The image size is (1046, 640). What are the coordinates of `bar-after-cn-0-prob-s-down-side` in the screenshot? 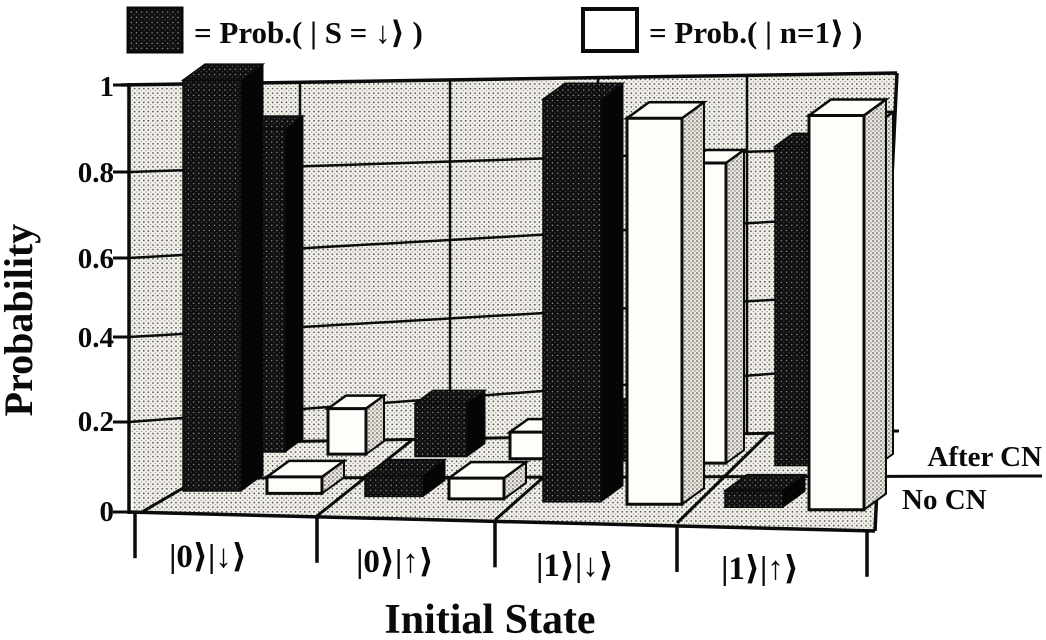 It's located at (294, 283).